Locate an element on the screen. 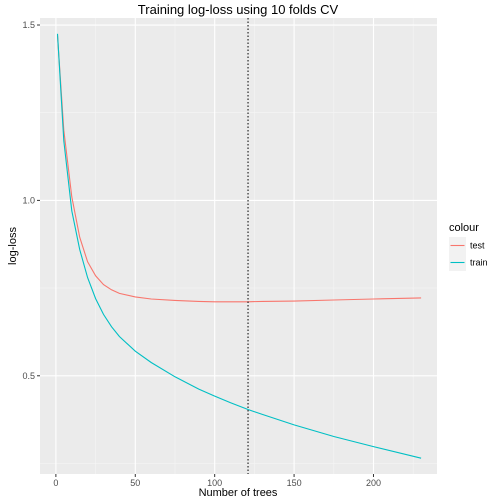 The image size is (504, 504). x-tick-label: 0 is located at coordinates (55, 483).